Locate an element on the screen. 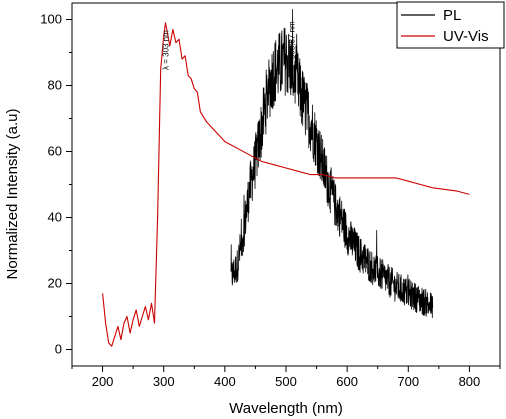 Image resolution: width=506 pixels, height=419 pixels. legend-label: UV-Vis is located at coordinates (466, 36).